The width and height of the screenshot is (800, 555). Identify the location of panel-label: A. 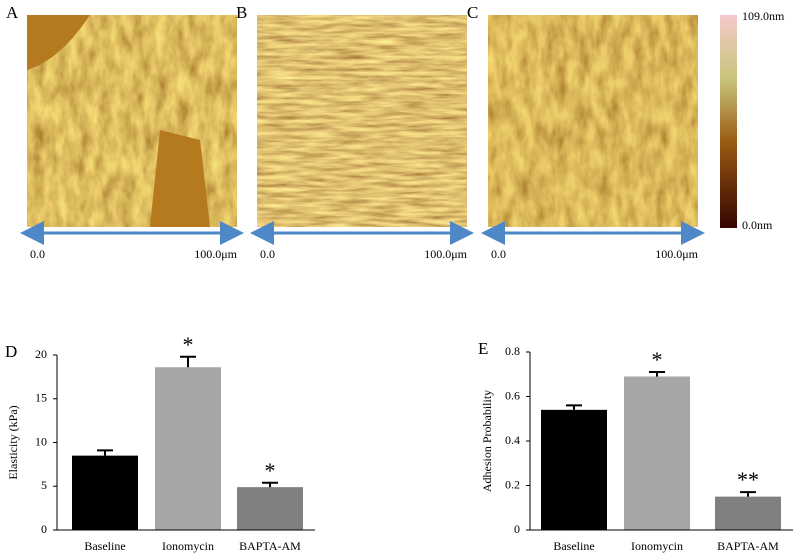
(12, 12).